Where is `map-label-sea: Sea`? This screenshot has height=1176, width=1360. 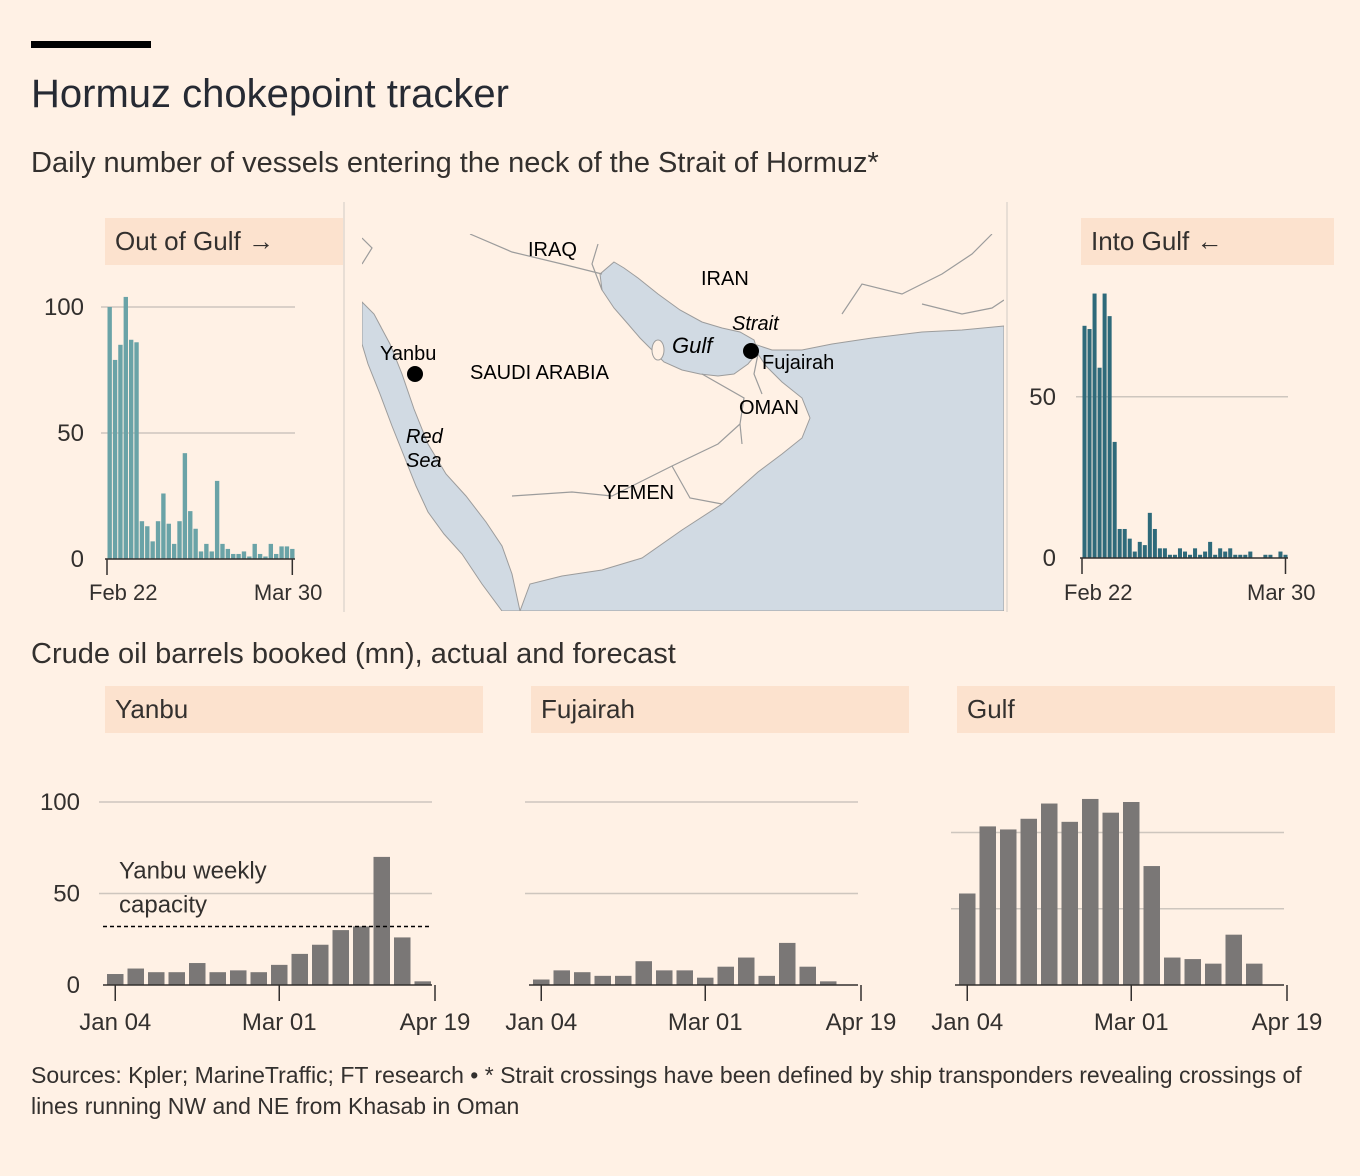
map-label-sea: Sea is located at coordinates (424, 461).